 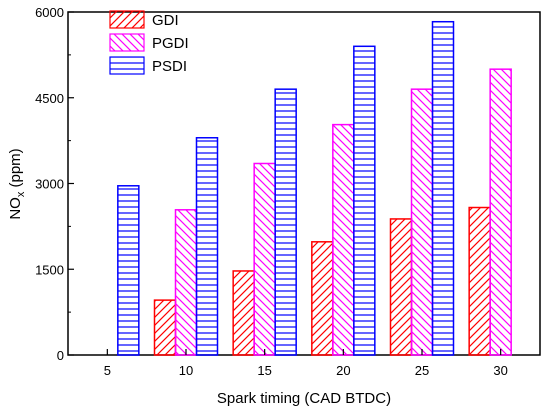 I want to click on y-axis-title-main: NO, so click(x=15, y=208).